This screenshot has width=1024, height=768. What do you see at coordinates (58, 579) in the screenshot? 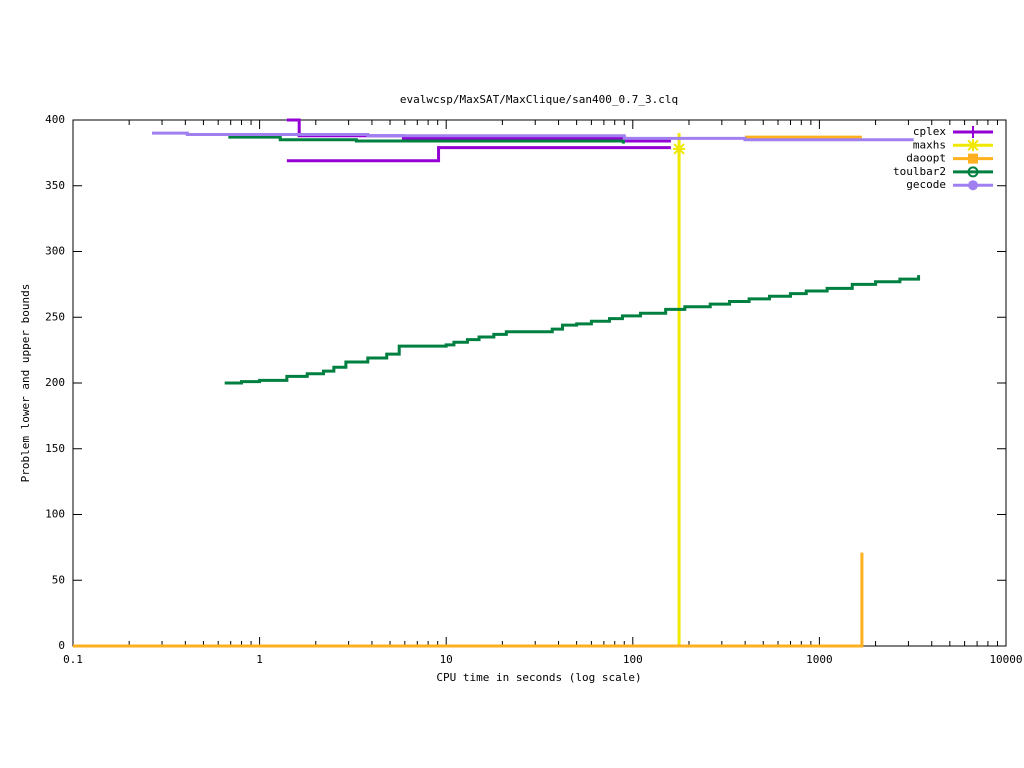
I see `y-tick-label: 50` at bounding box center [58, 579].